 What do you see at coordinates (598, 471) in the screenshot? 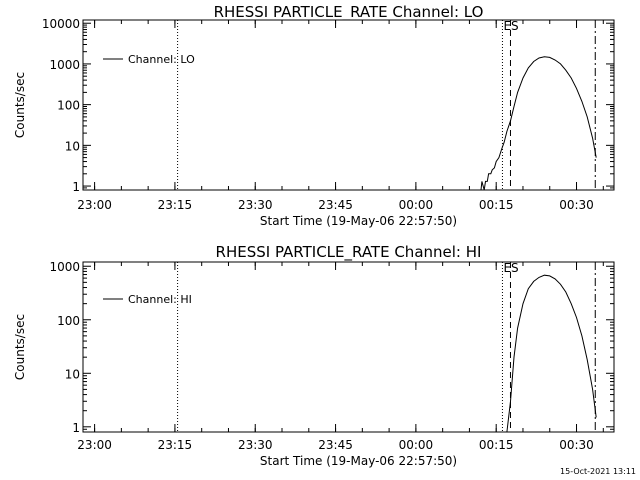
I see `footer-timestamp: 15-Oct-2021 13:11` at bounding box center [598, 471].